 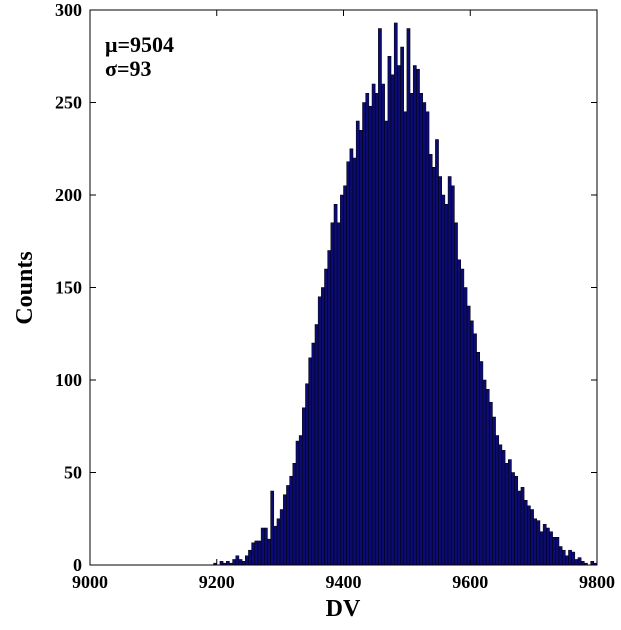 What do you see at coordinates (77, 565) in the screenshot?
I see `y-tick-label: 0` at bounding box center [77, 565].